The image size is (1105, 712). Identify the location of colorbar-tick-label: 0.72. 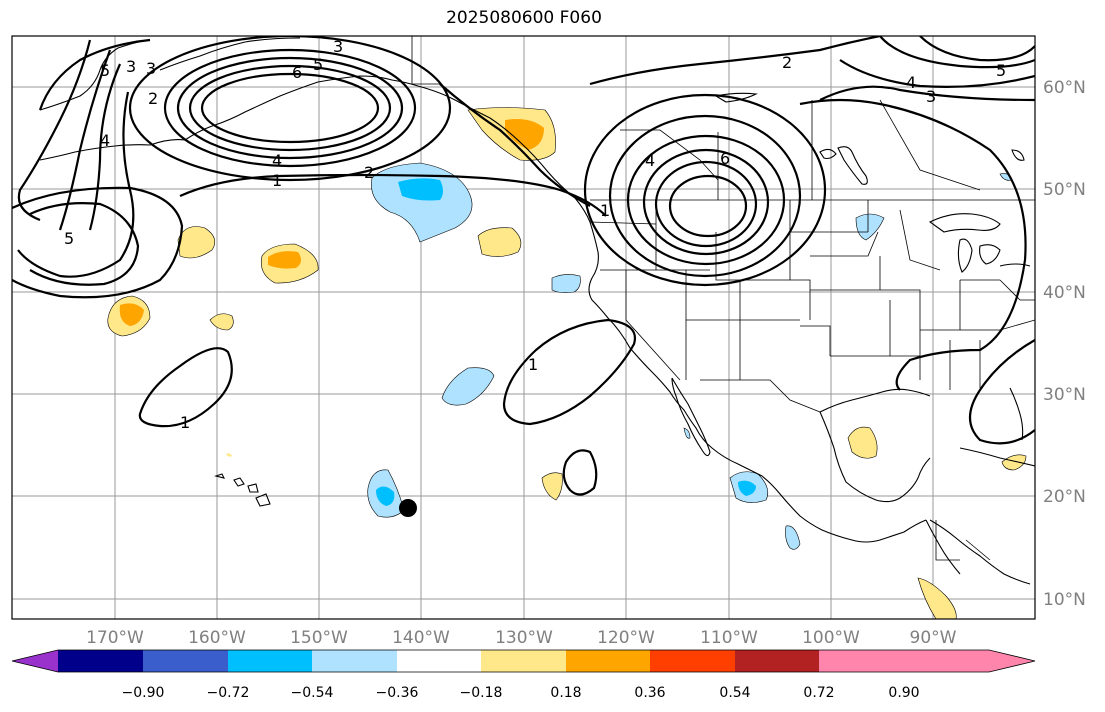
(818, 693).